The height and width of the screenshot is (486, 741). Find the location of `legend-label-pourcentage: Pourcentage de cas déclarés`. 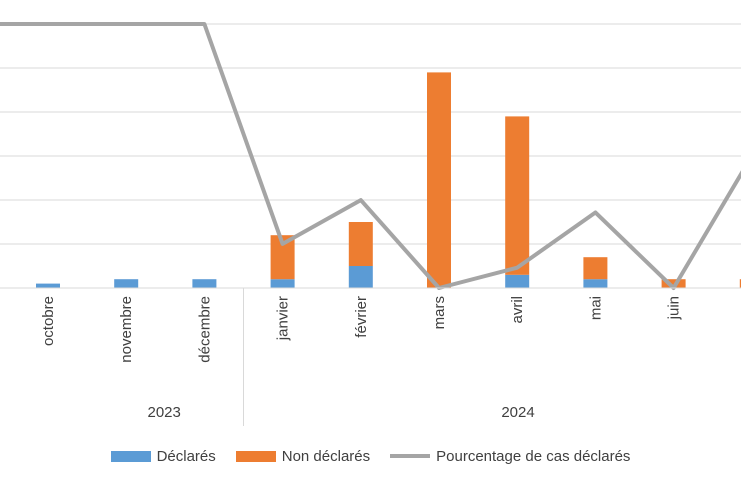

legend-label-pourcentage: Pourcentage de cas déclarés is located at coordinates (533, 456).